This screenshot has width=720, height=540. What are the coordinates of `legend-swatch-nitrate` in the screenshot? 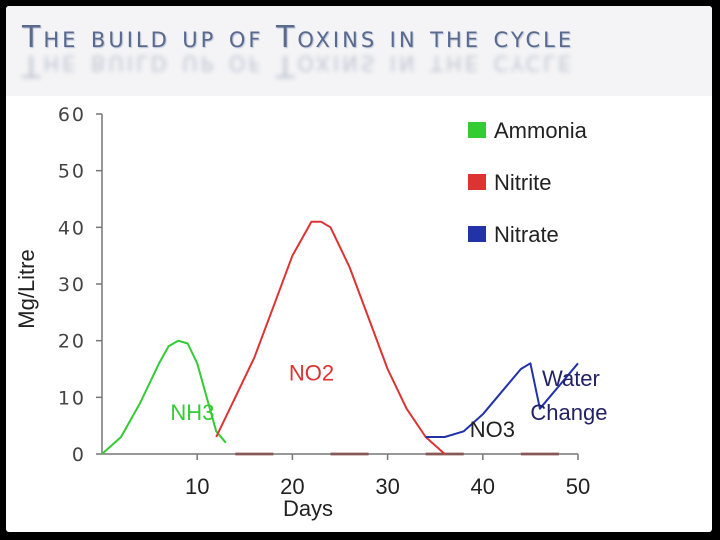 It's located at (477, 234).